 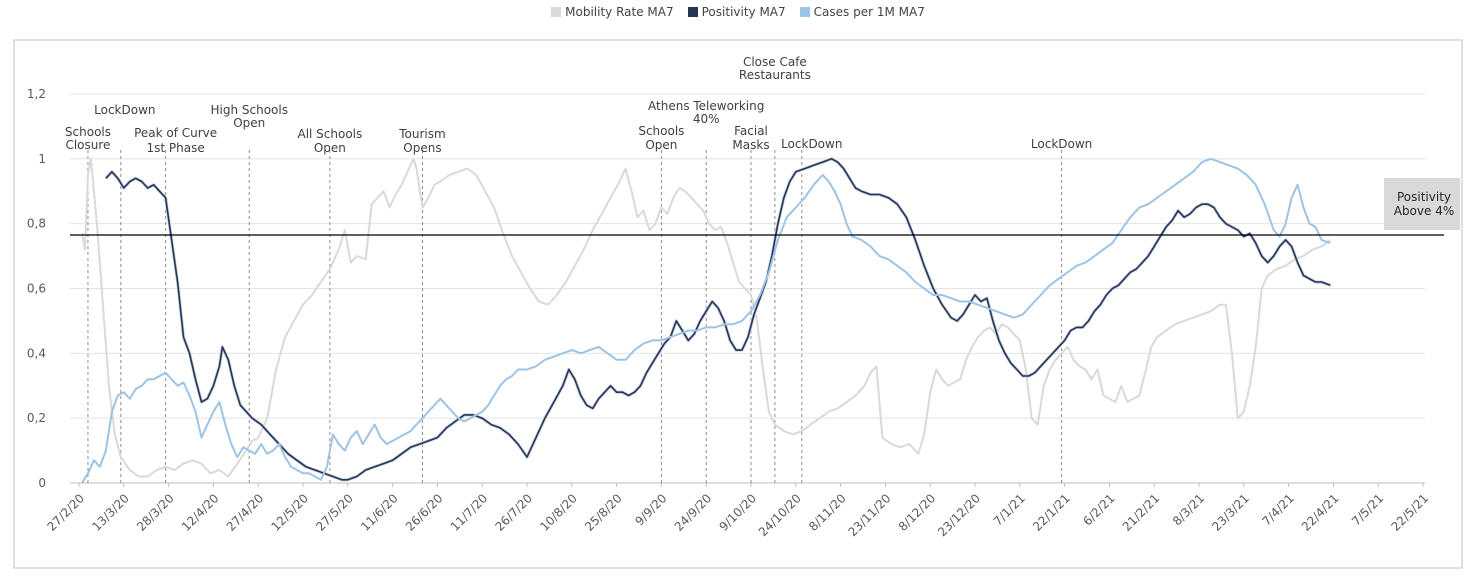 I want to click on event-label: 40%, so click(x=706, y=119).